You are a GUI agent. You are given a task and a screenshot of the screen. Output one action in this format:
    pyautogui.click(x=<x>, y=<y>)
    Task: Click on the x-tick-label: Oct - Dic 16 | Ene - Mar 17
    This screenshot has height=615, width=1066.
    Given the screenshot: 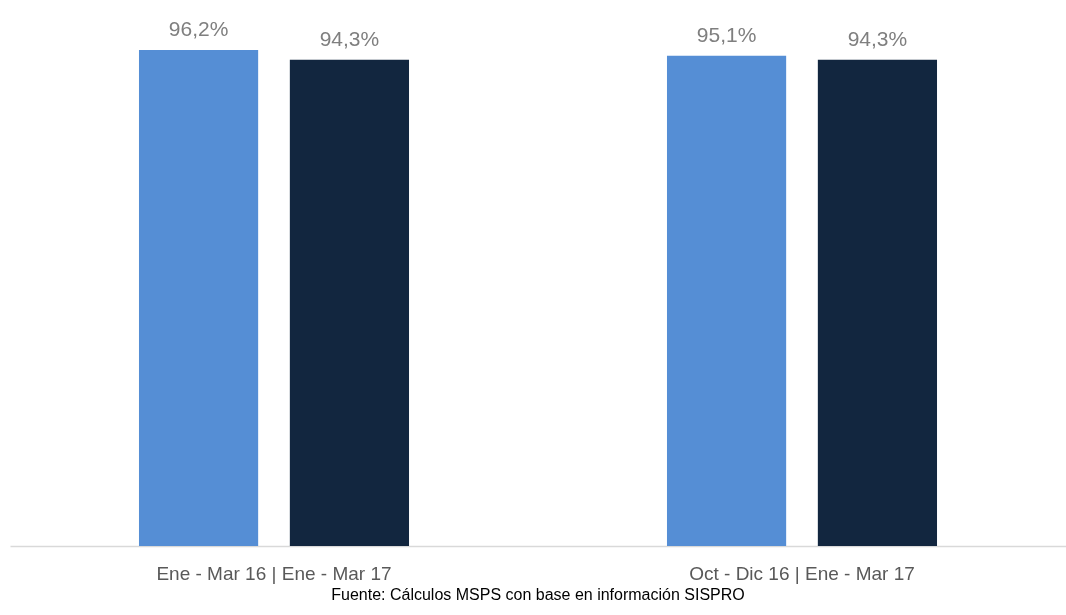 What is the action you would take?
    pyautogui.click(x=802, y=573)
    